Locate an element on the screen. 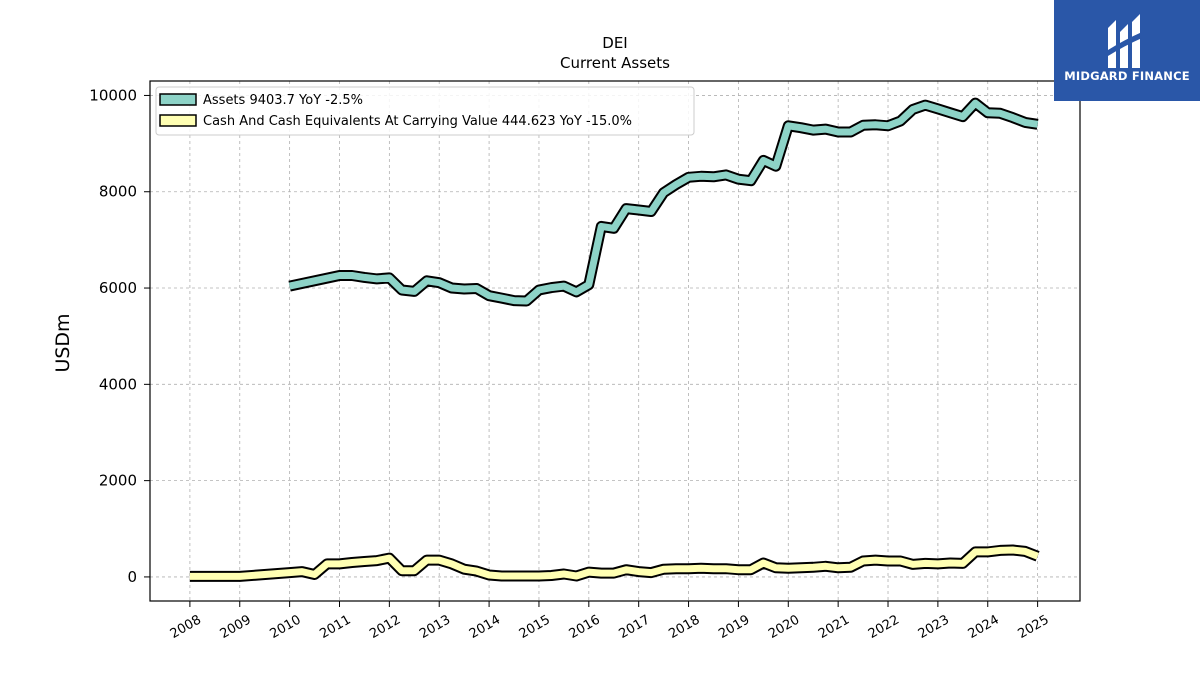 This screenshot has height=675, width=1200. legend-label-assets: Assets 9403.7 YoY -2.5% is located at coordinates (283, 100).